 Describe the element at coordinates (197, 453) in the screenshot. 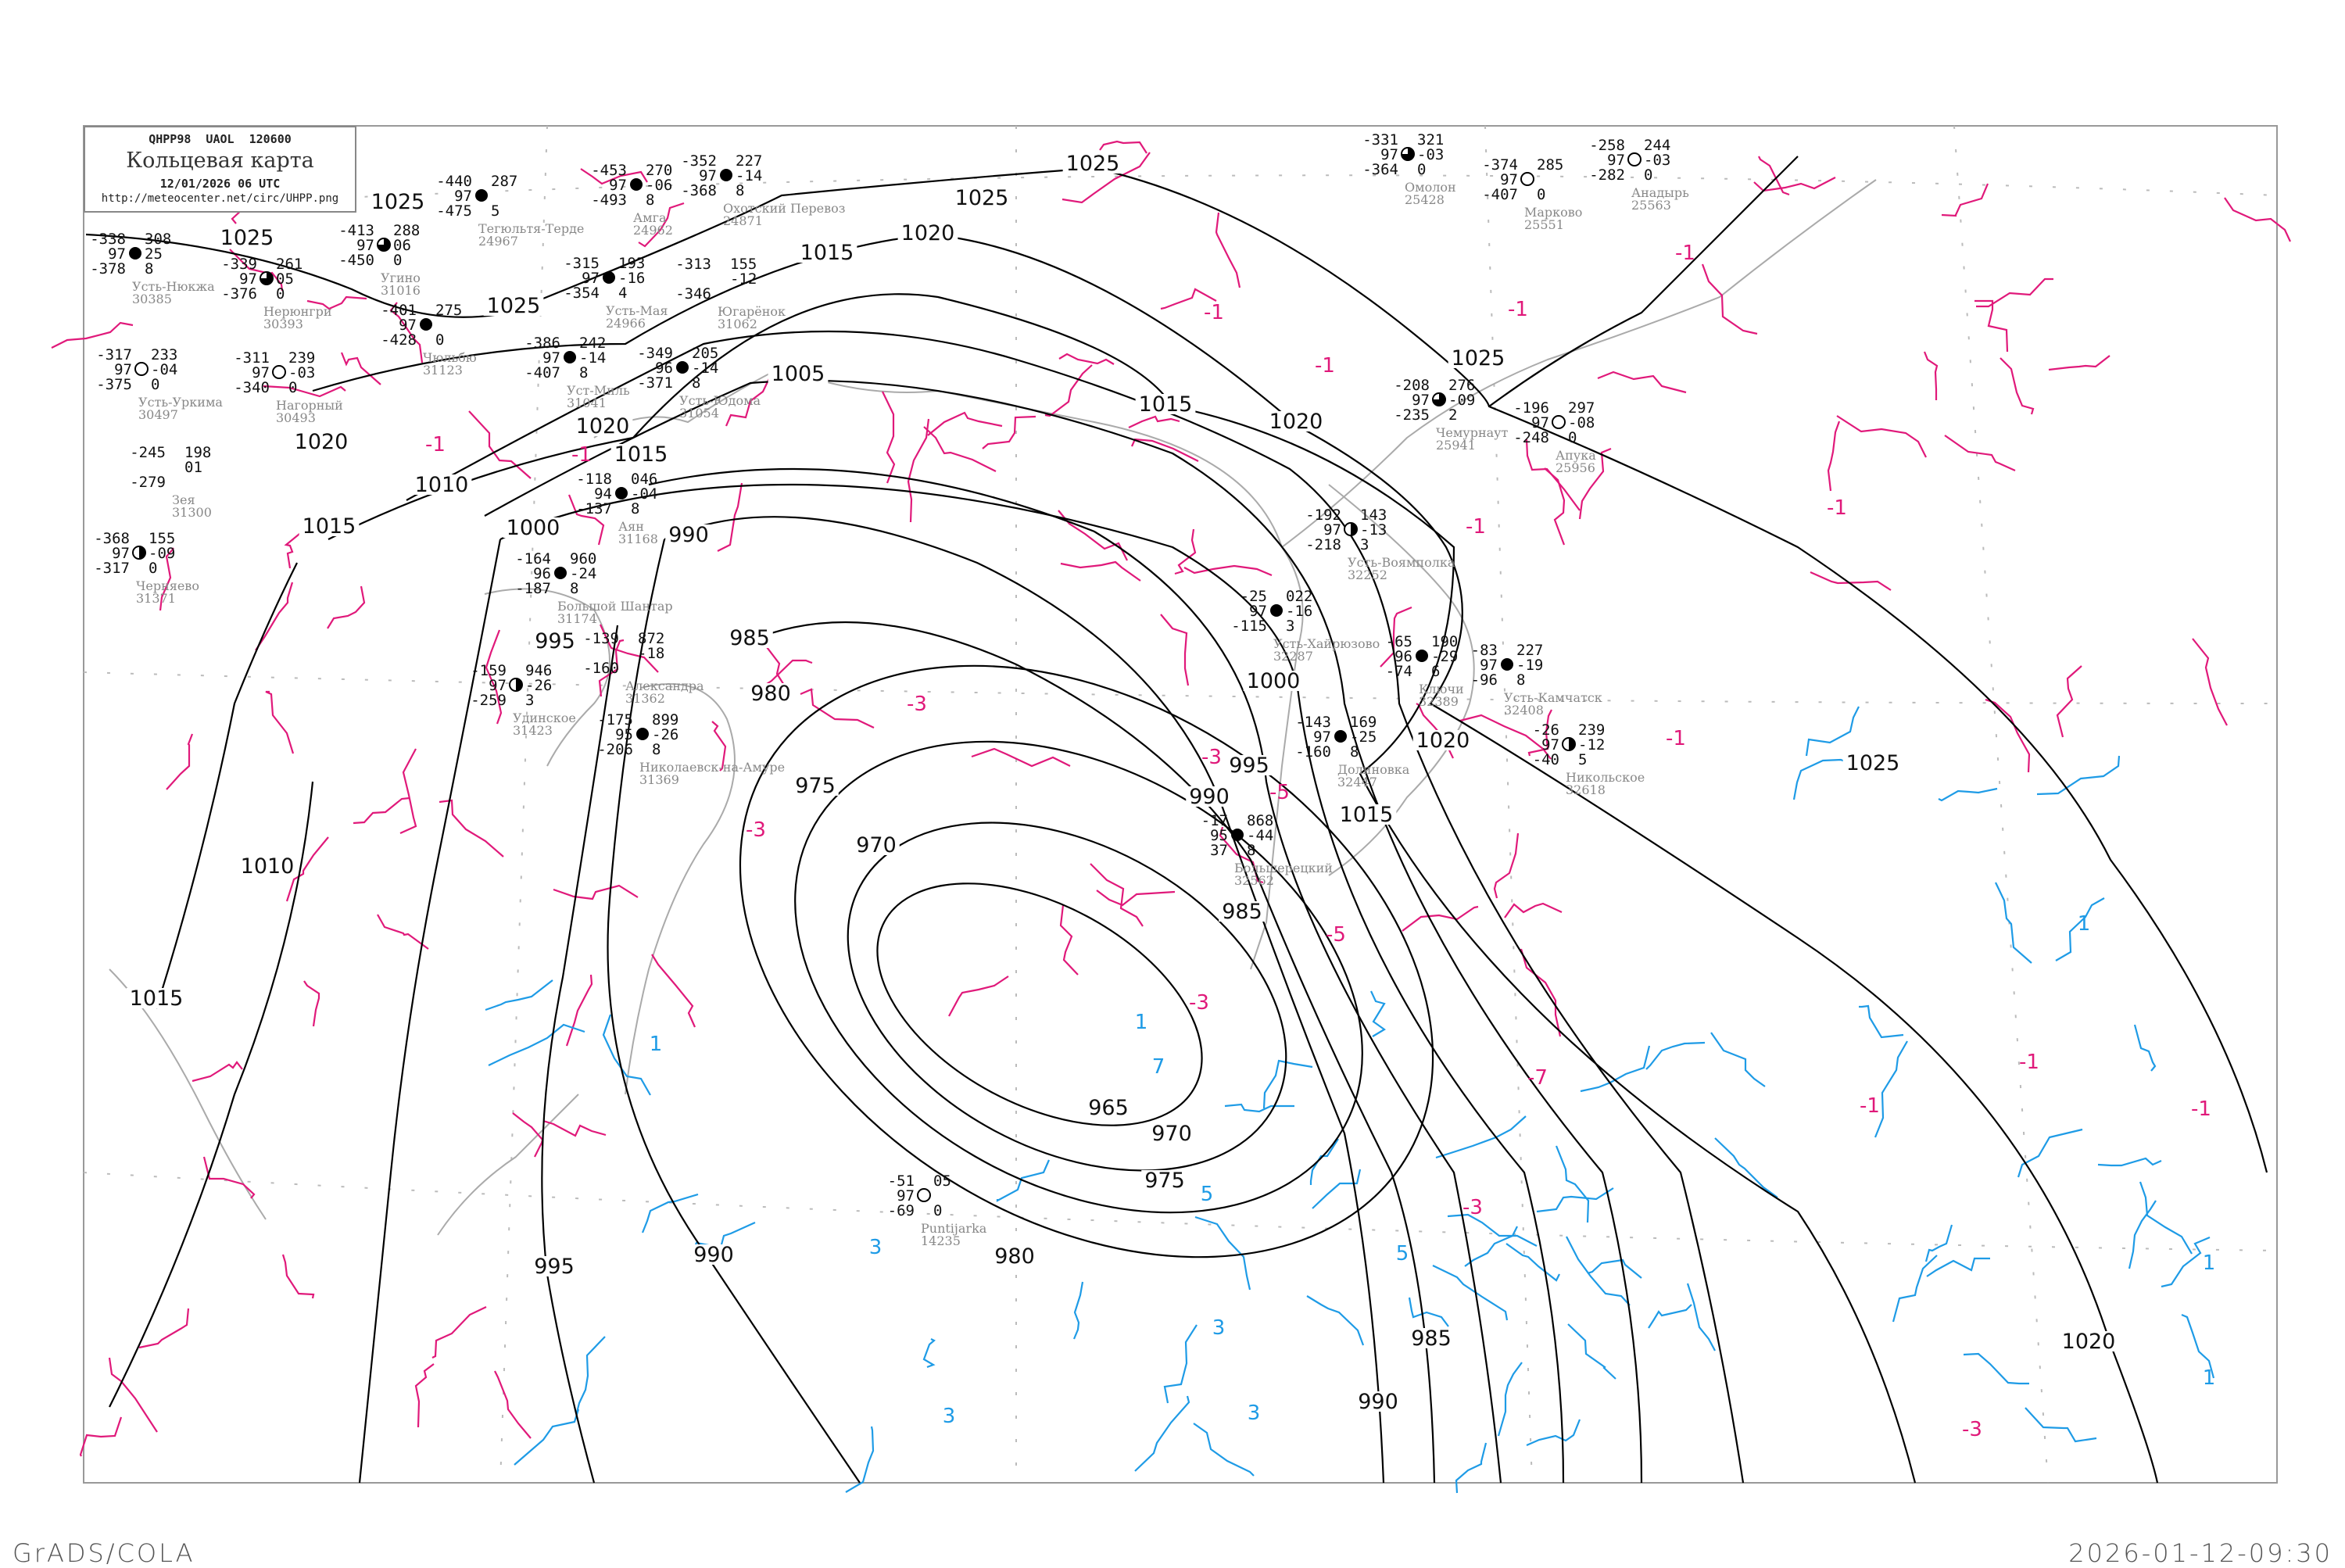

I see `station-p: 198` at that location.